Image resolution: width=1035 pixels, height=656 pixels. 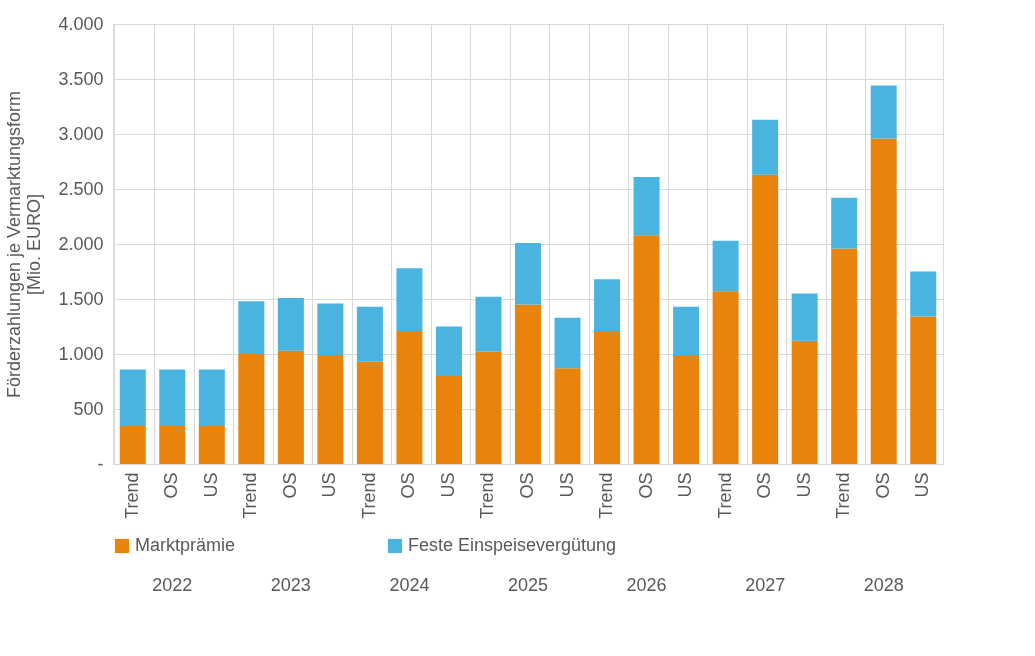 I want to click on text: 2026, so click(x=646, y=585).